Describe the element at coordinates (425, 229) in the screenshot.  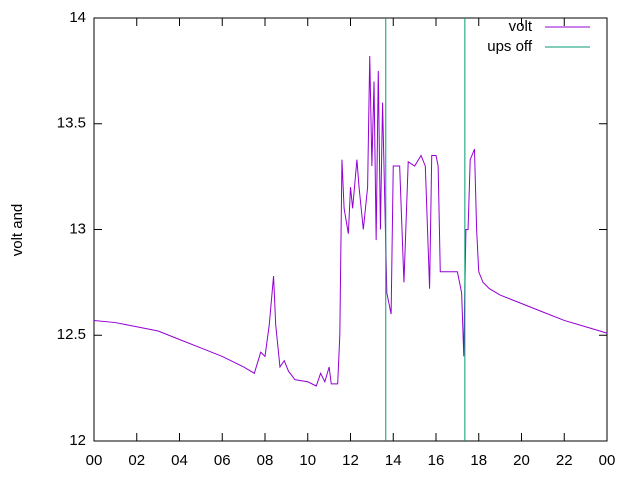
I see `series-line` at that location.